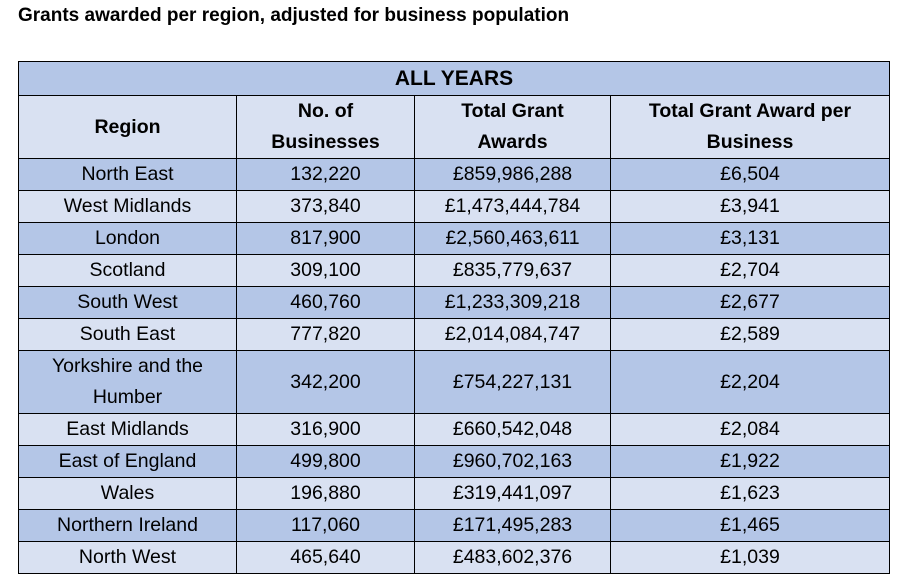 This screenshot has width=901, height=585. Describe the element at coordinates (512, 111) in the screenshot. I see `column-header-total-line-1: Total Grant` at that location.